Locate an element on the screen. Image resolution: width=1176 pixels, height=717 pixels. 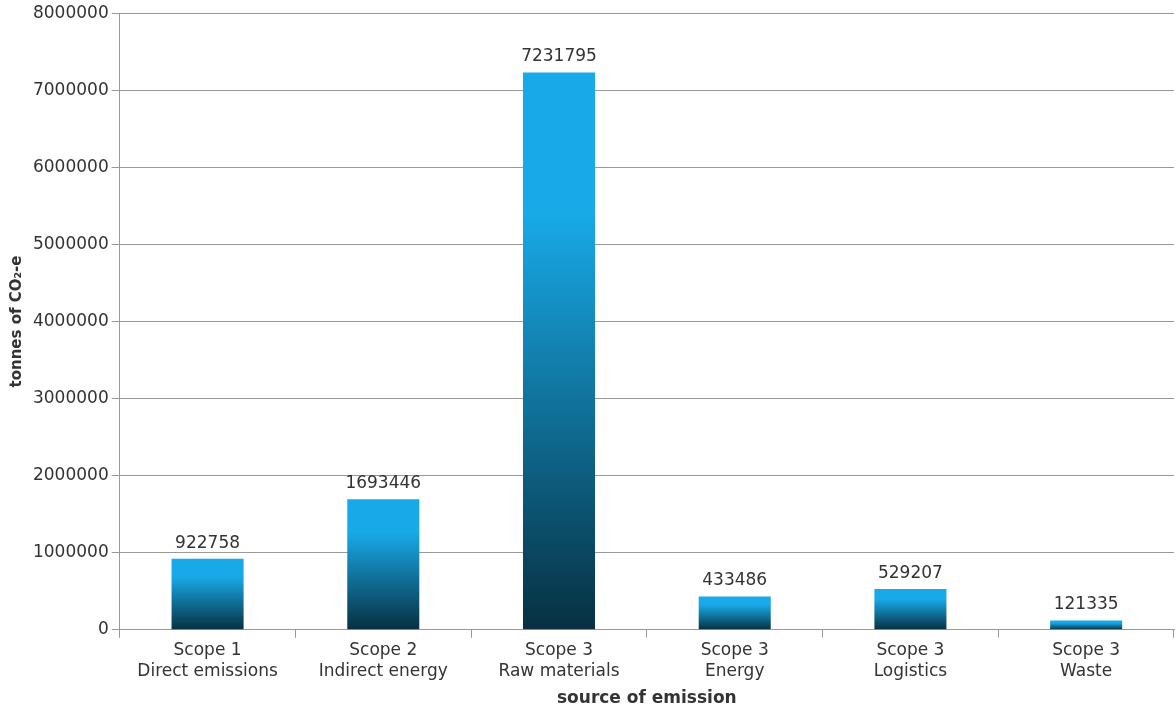
data-label: 121335 is located at coordinates (1086, 603).